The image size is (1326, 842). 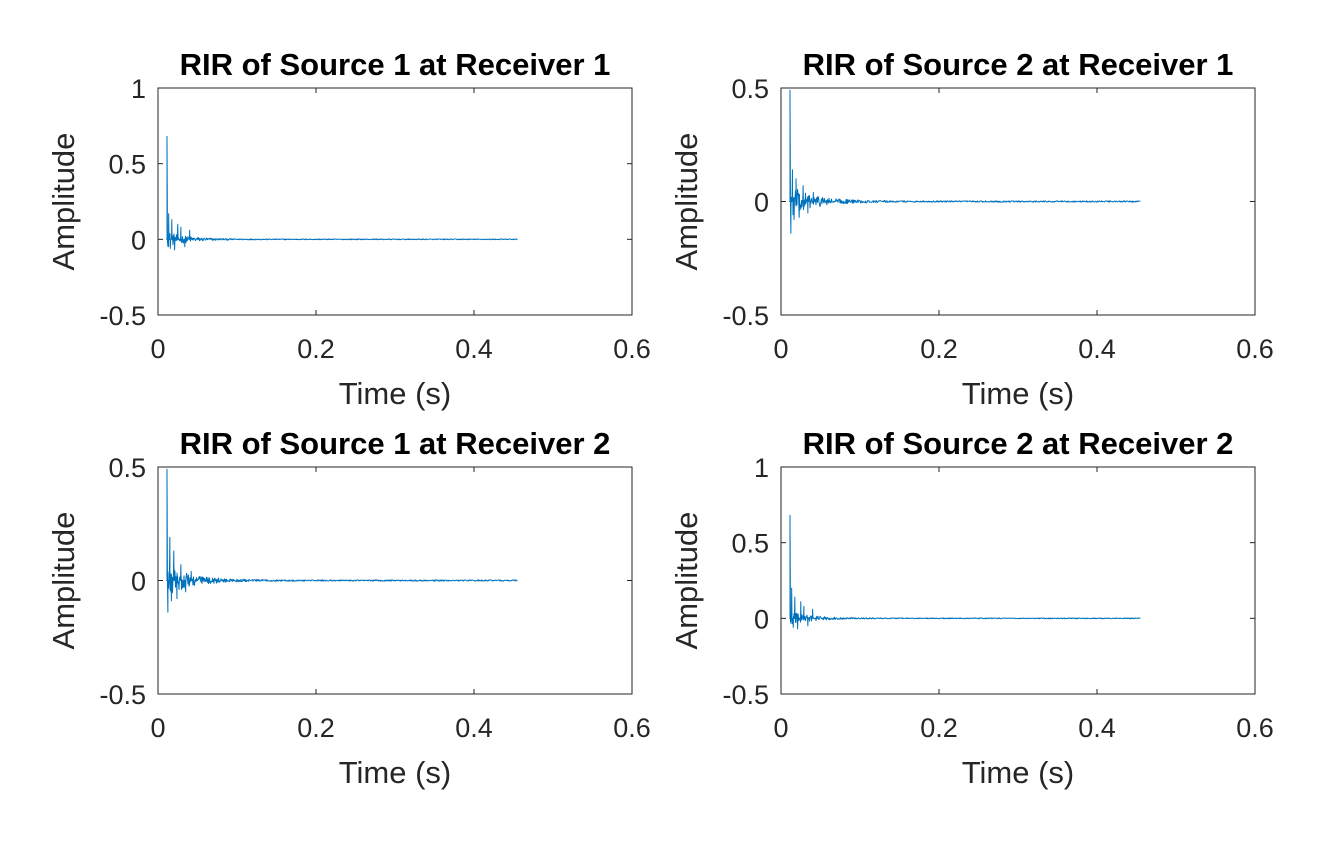 What do you see at coordinates (1018, 64) in the screenshot?
I see `chart-title: RIR of Source 2 at Receiver 1` at bounding box center [1018, 64].